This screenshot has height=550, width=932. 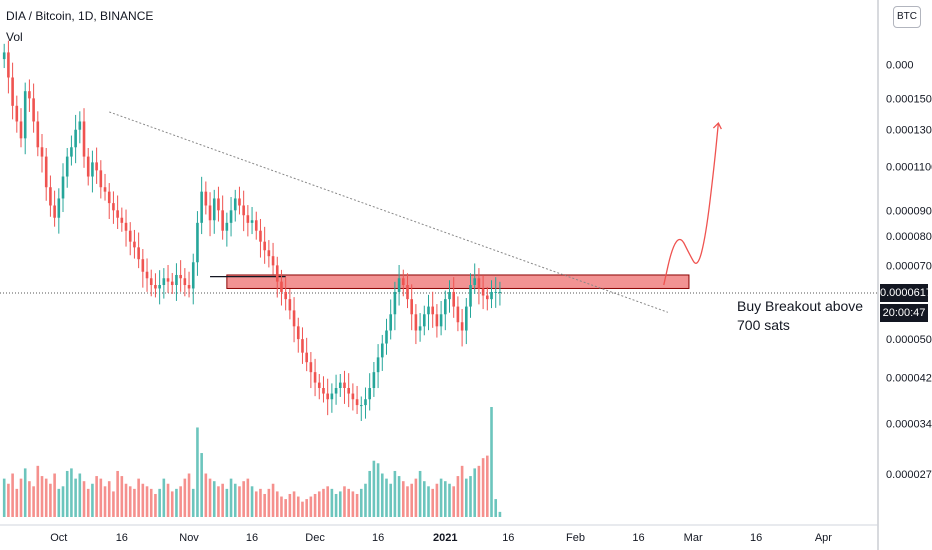 I want to click on resistance-zone-rect, so click(x=458, y=281).